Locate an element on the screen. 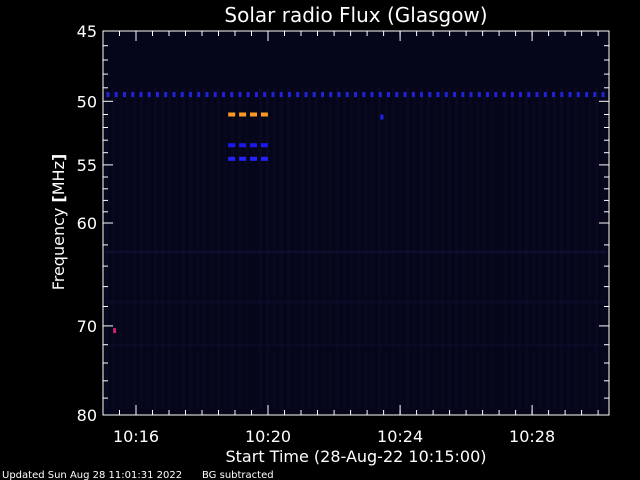  y-axis-label-close-bracket: ] is located at coordinates (58, 157).